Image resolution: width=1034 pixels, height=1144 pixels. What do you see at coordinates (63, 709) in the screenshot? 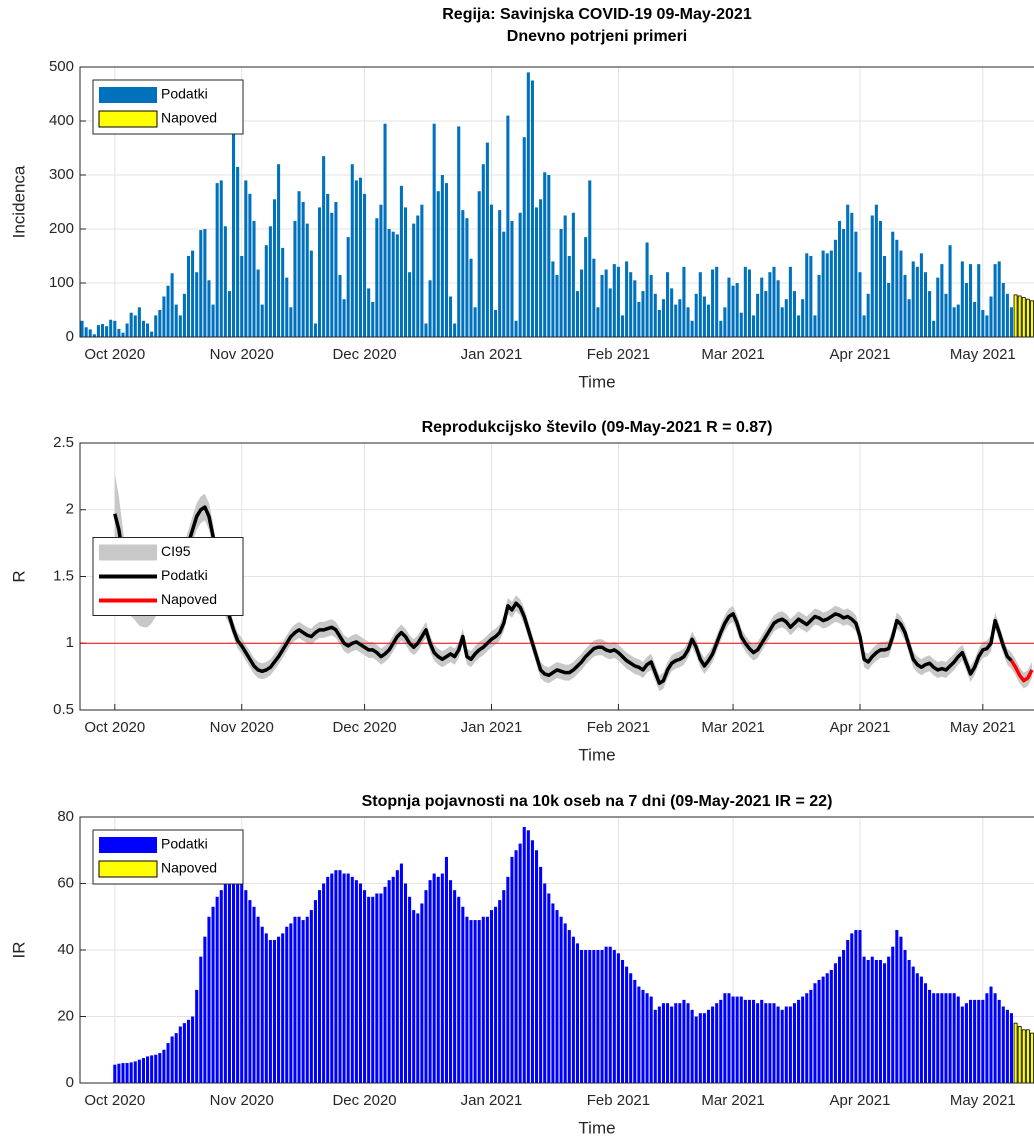
I see `y-tick-label: 0.5` at bounding box center [63, 709].